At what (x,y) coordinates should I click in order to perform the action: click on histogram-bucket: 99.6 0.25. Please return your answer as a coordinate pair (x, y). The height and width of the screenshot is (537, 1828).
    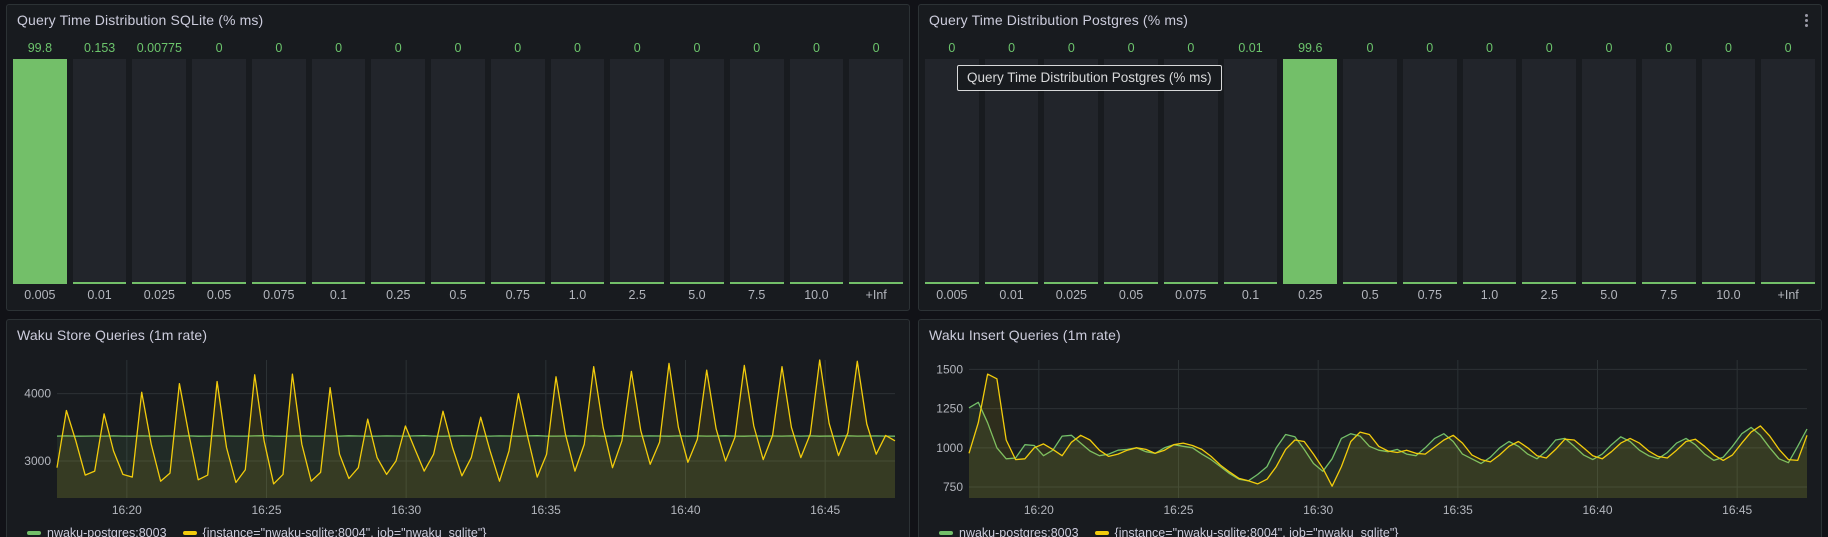
    Looking at the image, I should click on (1310, 171).